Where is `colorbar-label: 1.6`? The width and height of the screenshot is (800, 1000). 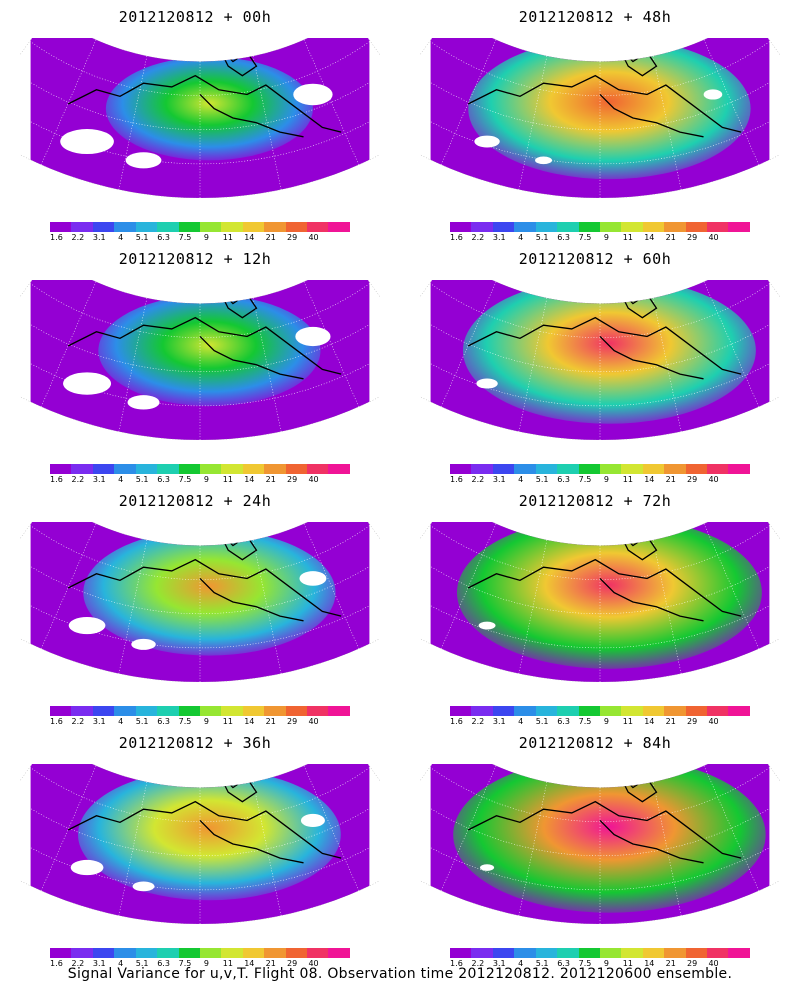 colorbar-label: 1.6 is located at coordinates (56, 963).